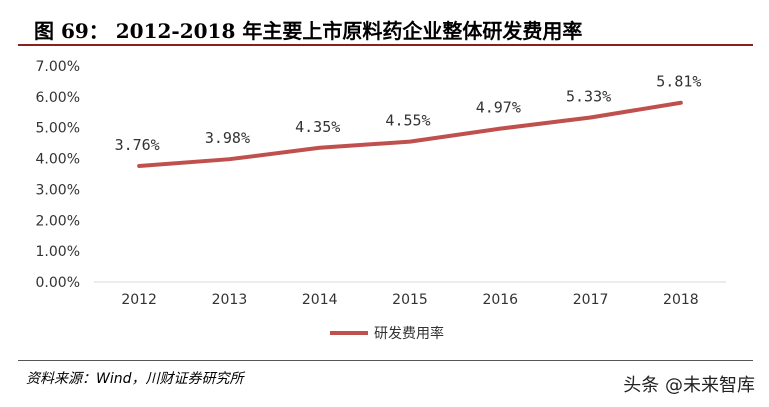  Describe the element at coordinates (407, 121) in the screenshot. I see `data-label: 4.55%` at that location.